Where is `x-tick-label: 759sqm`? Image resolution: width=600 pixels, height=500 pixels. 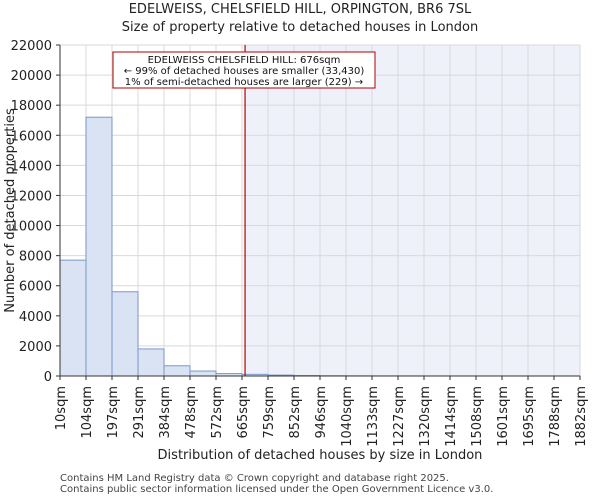 x-tick-label: 759sqm is located at coordinates (269, 412).